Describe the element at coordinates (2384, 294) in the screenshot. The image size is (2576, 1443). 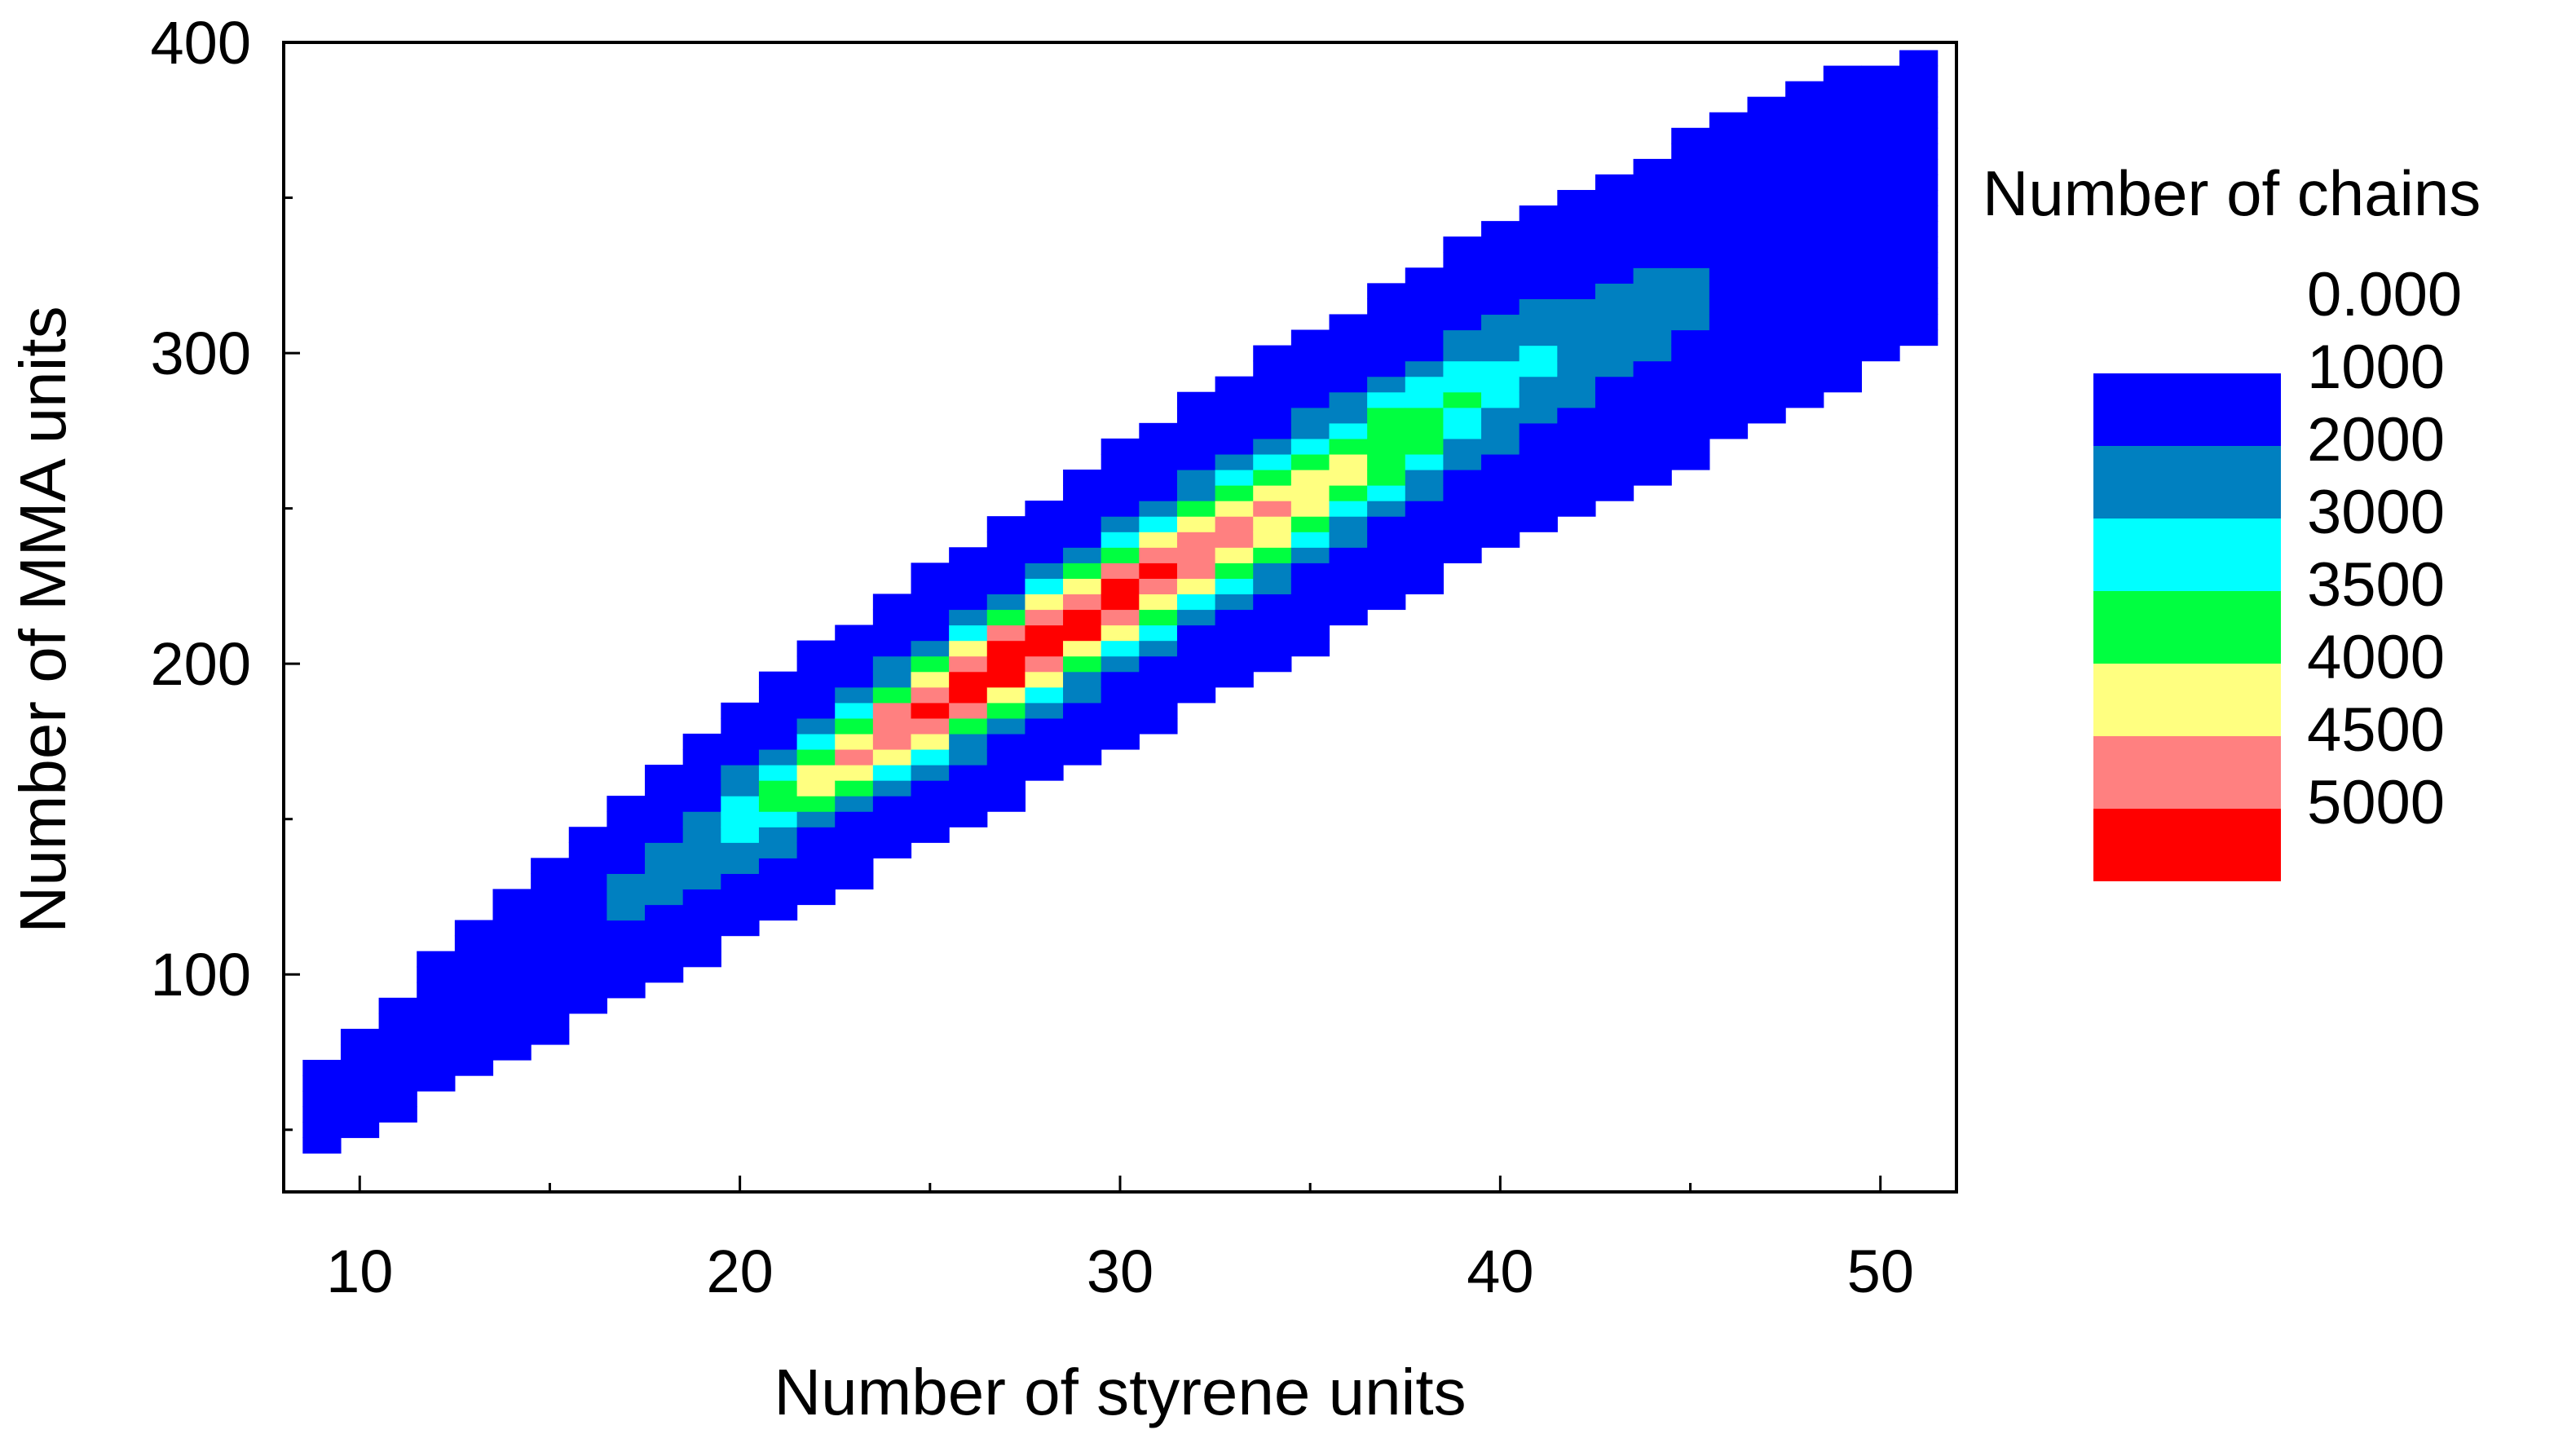
I see `legend-label: 0.000` at that location.